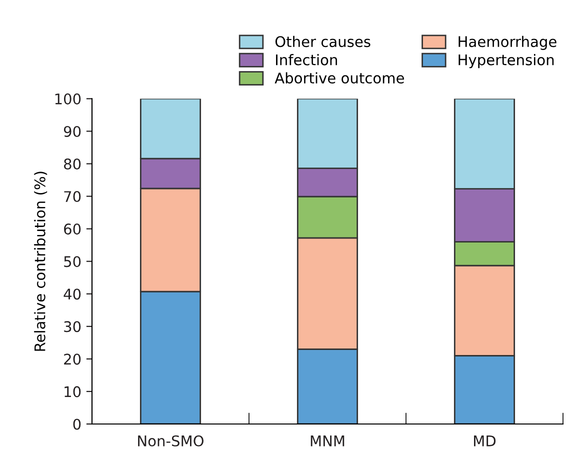 The width and height of the screenshot is (572, 462). Describe the element at coordinates (72, 164) in the screenshot. I see `y-tick-label: 80` at that location.